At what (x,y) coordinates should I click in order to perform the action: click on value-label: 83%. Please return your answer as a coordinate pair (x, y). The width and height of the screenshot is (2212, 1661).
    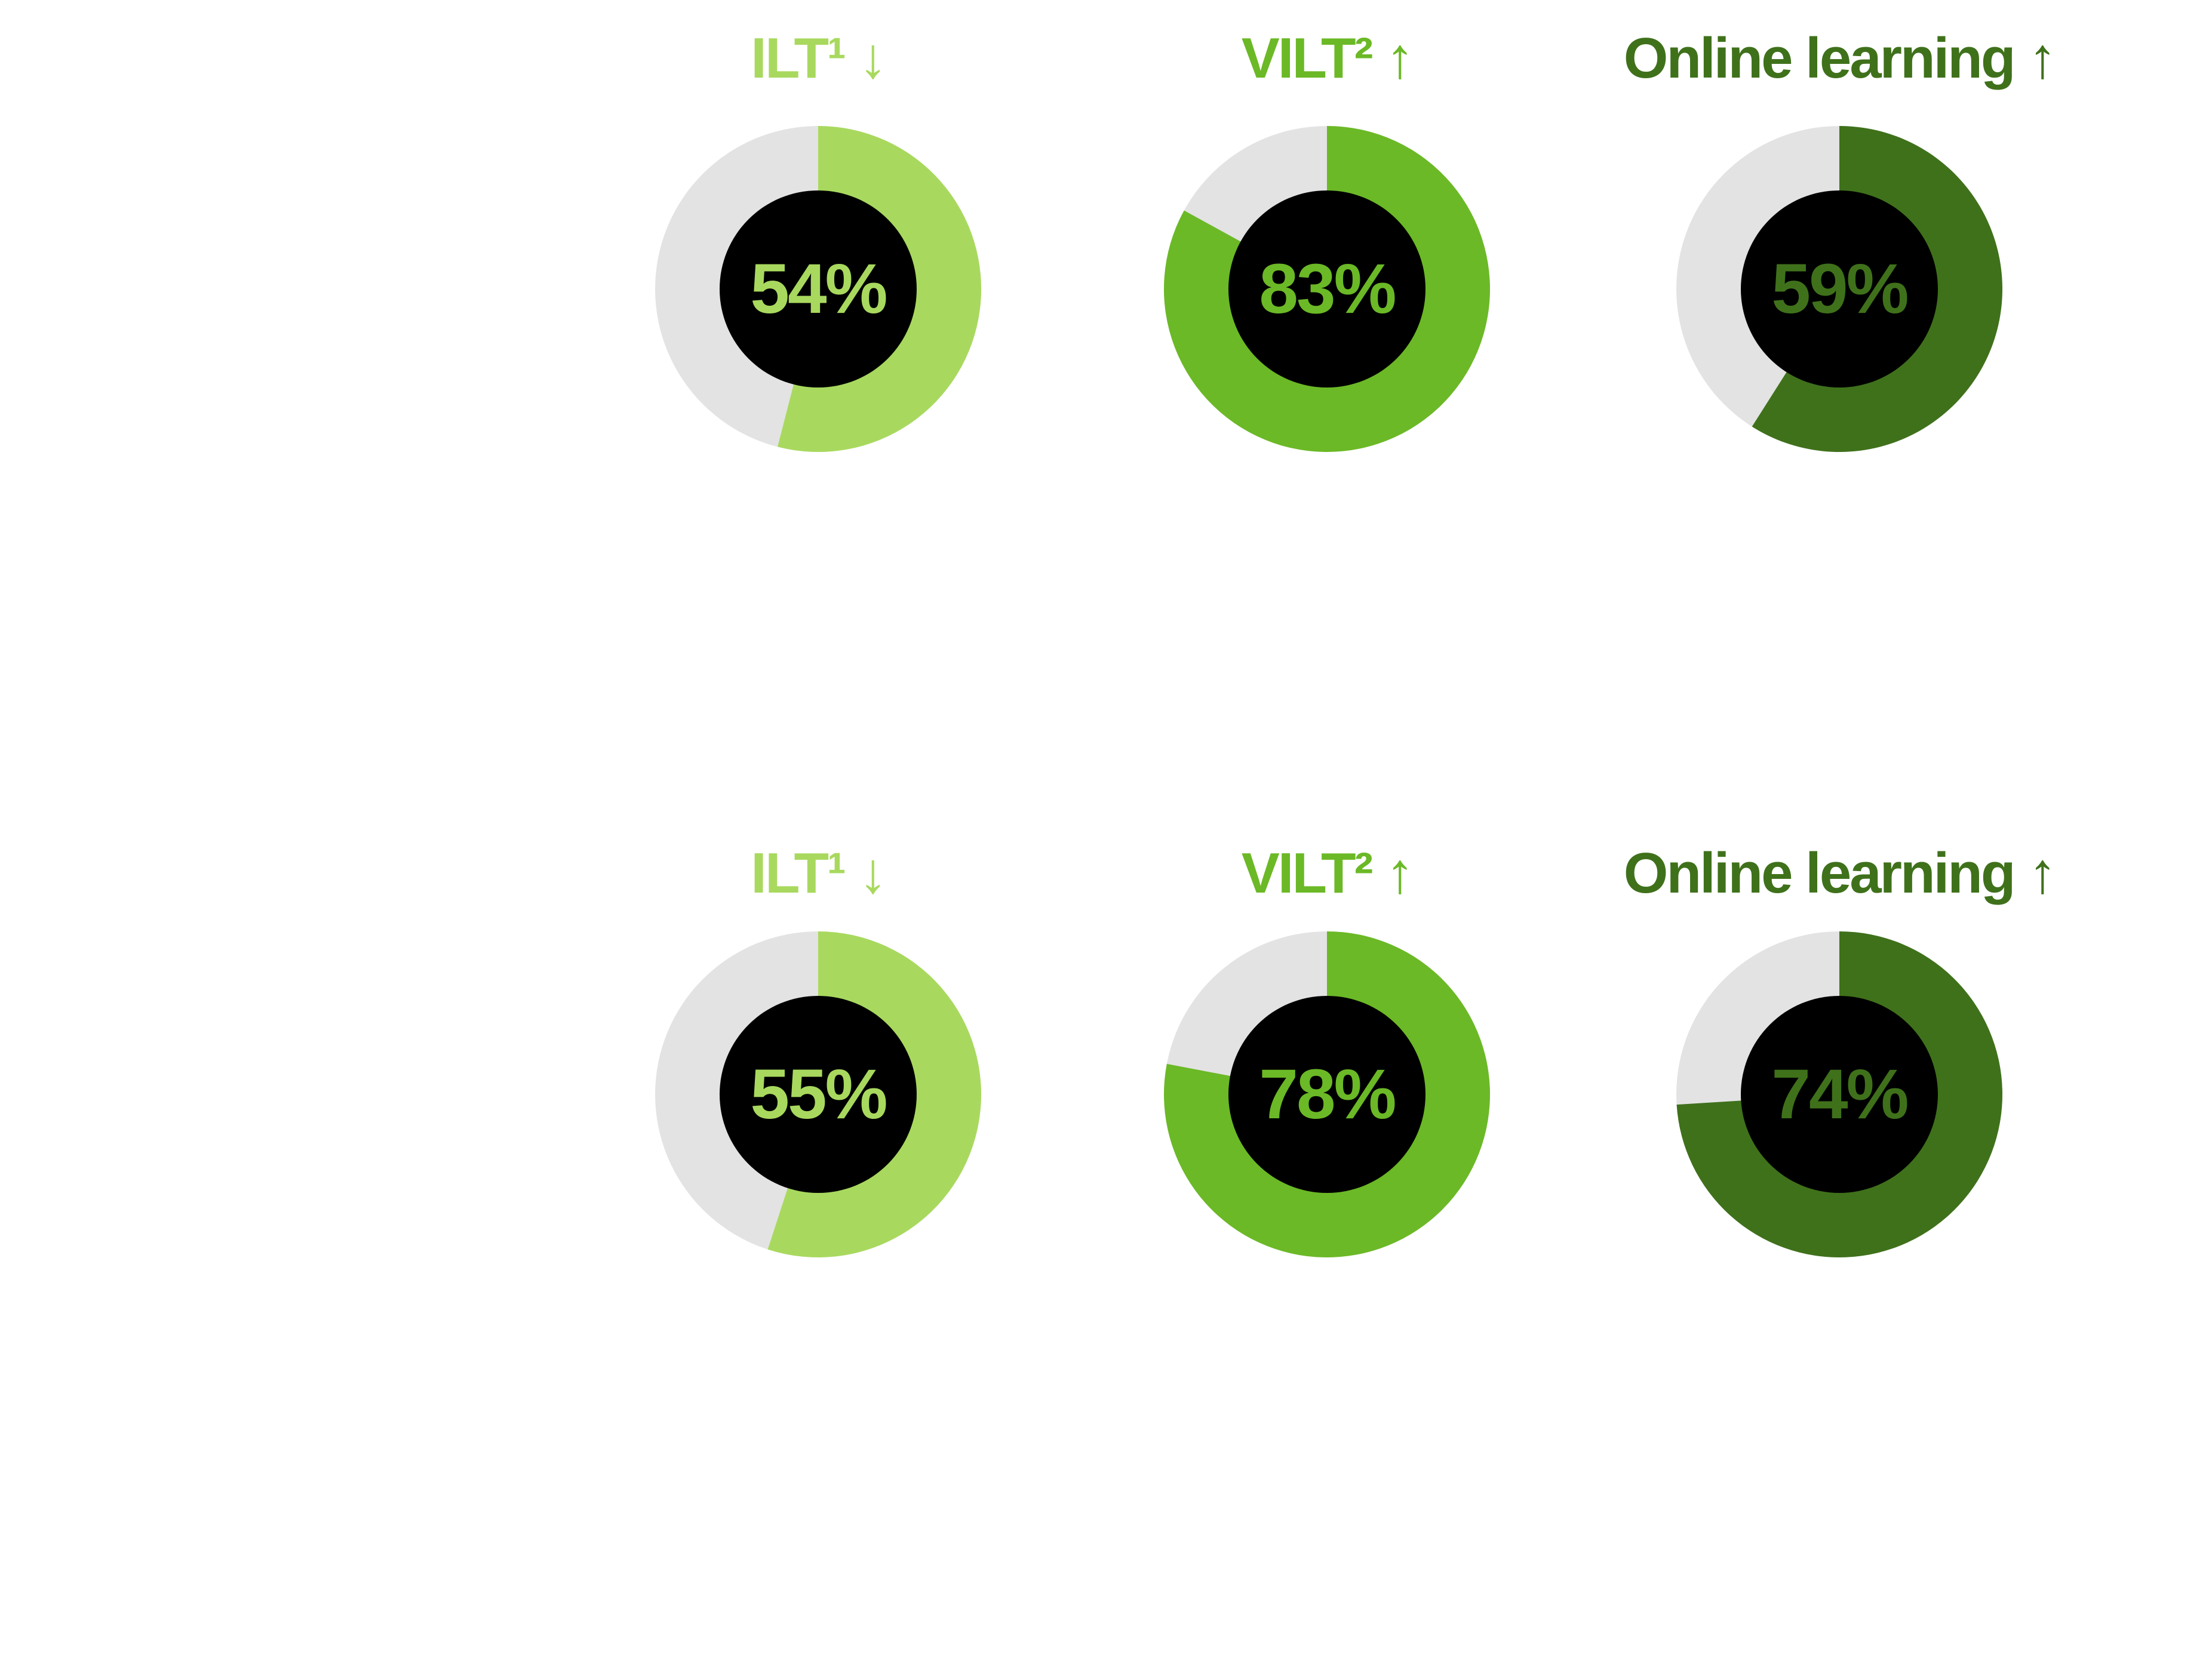
    Looking at the image, I should click on (1326, 289).